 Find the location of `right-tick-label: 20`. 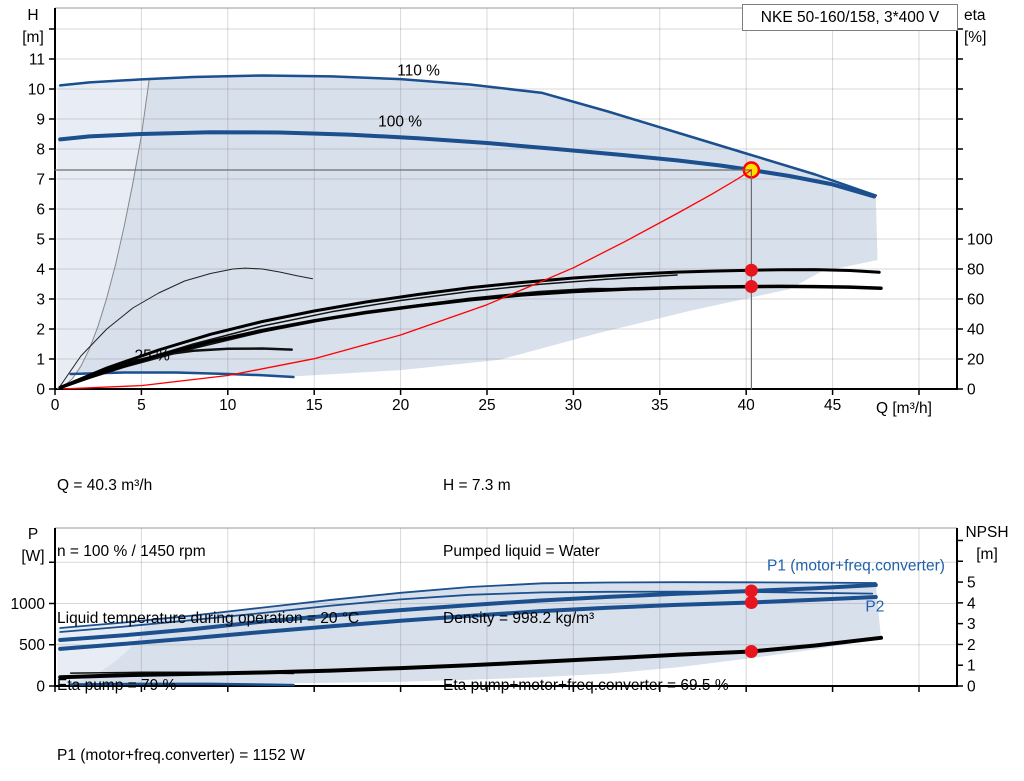

right-tick-label: 20 is located at coordinates (976, 360).